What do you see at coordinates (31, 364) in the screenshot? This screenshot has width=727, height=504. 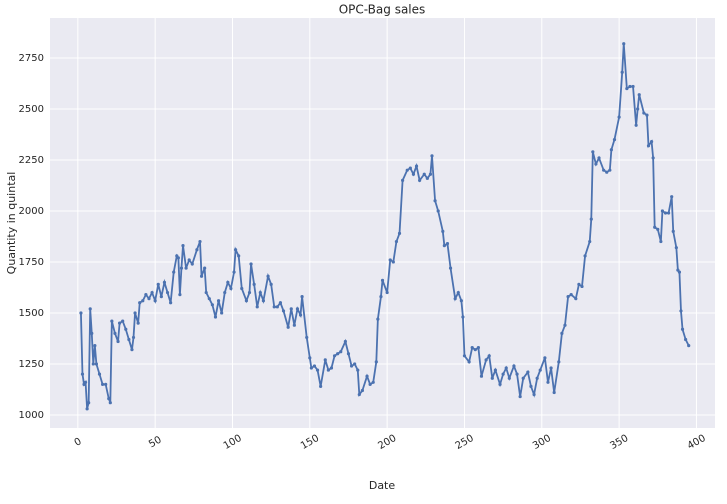 I see `y-tick-label: 1250` at bounding box center [31, 364].